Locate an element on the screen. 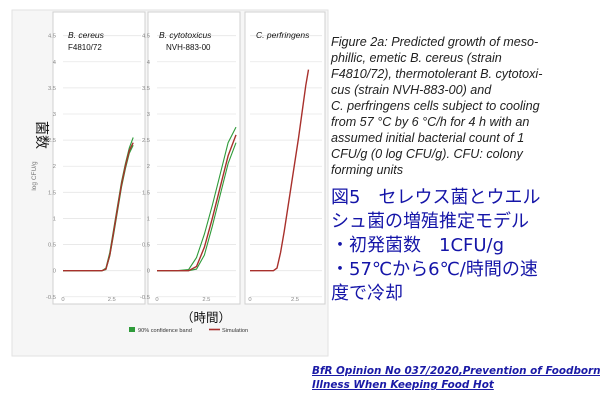  legend: 90% confidence band Simulation is located at coordinates (188, 330).